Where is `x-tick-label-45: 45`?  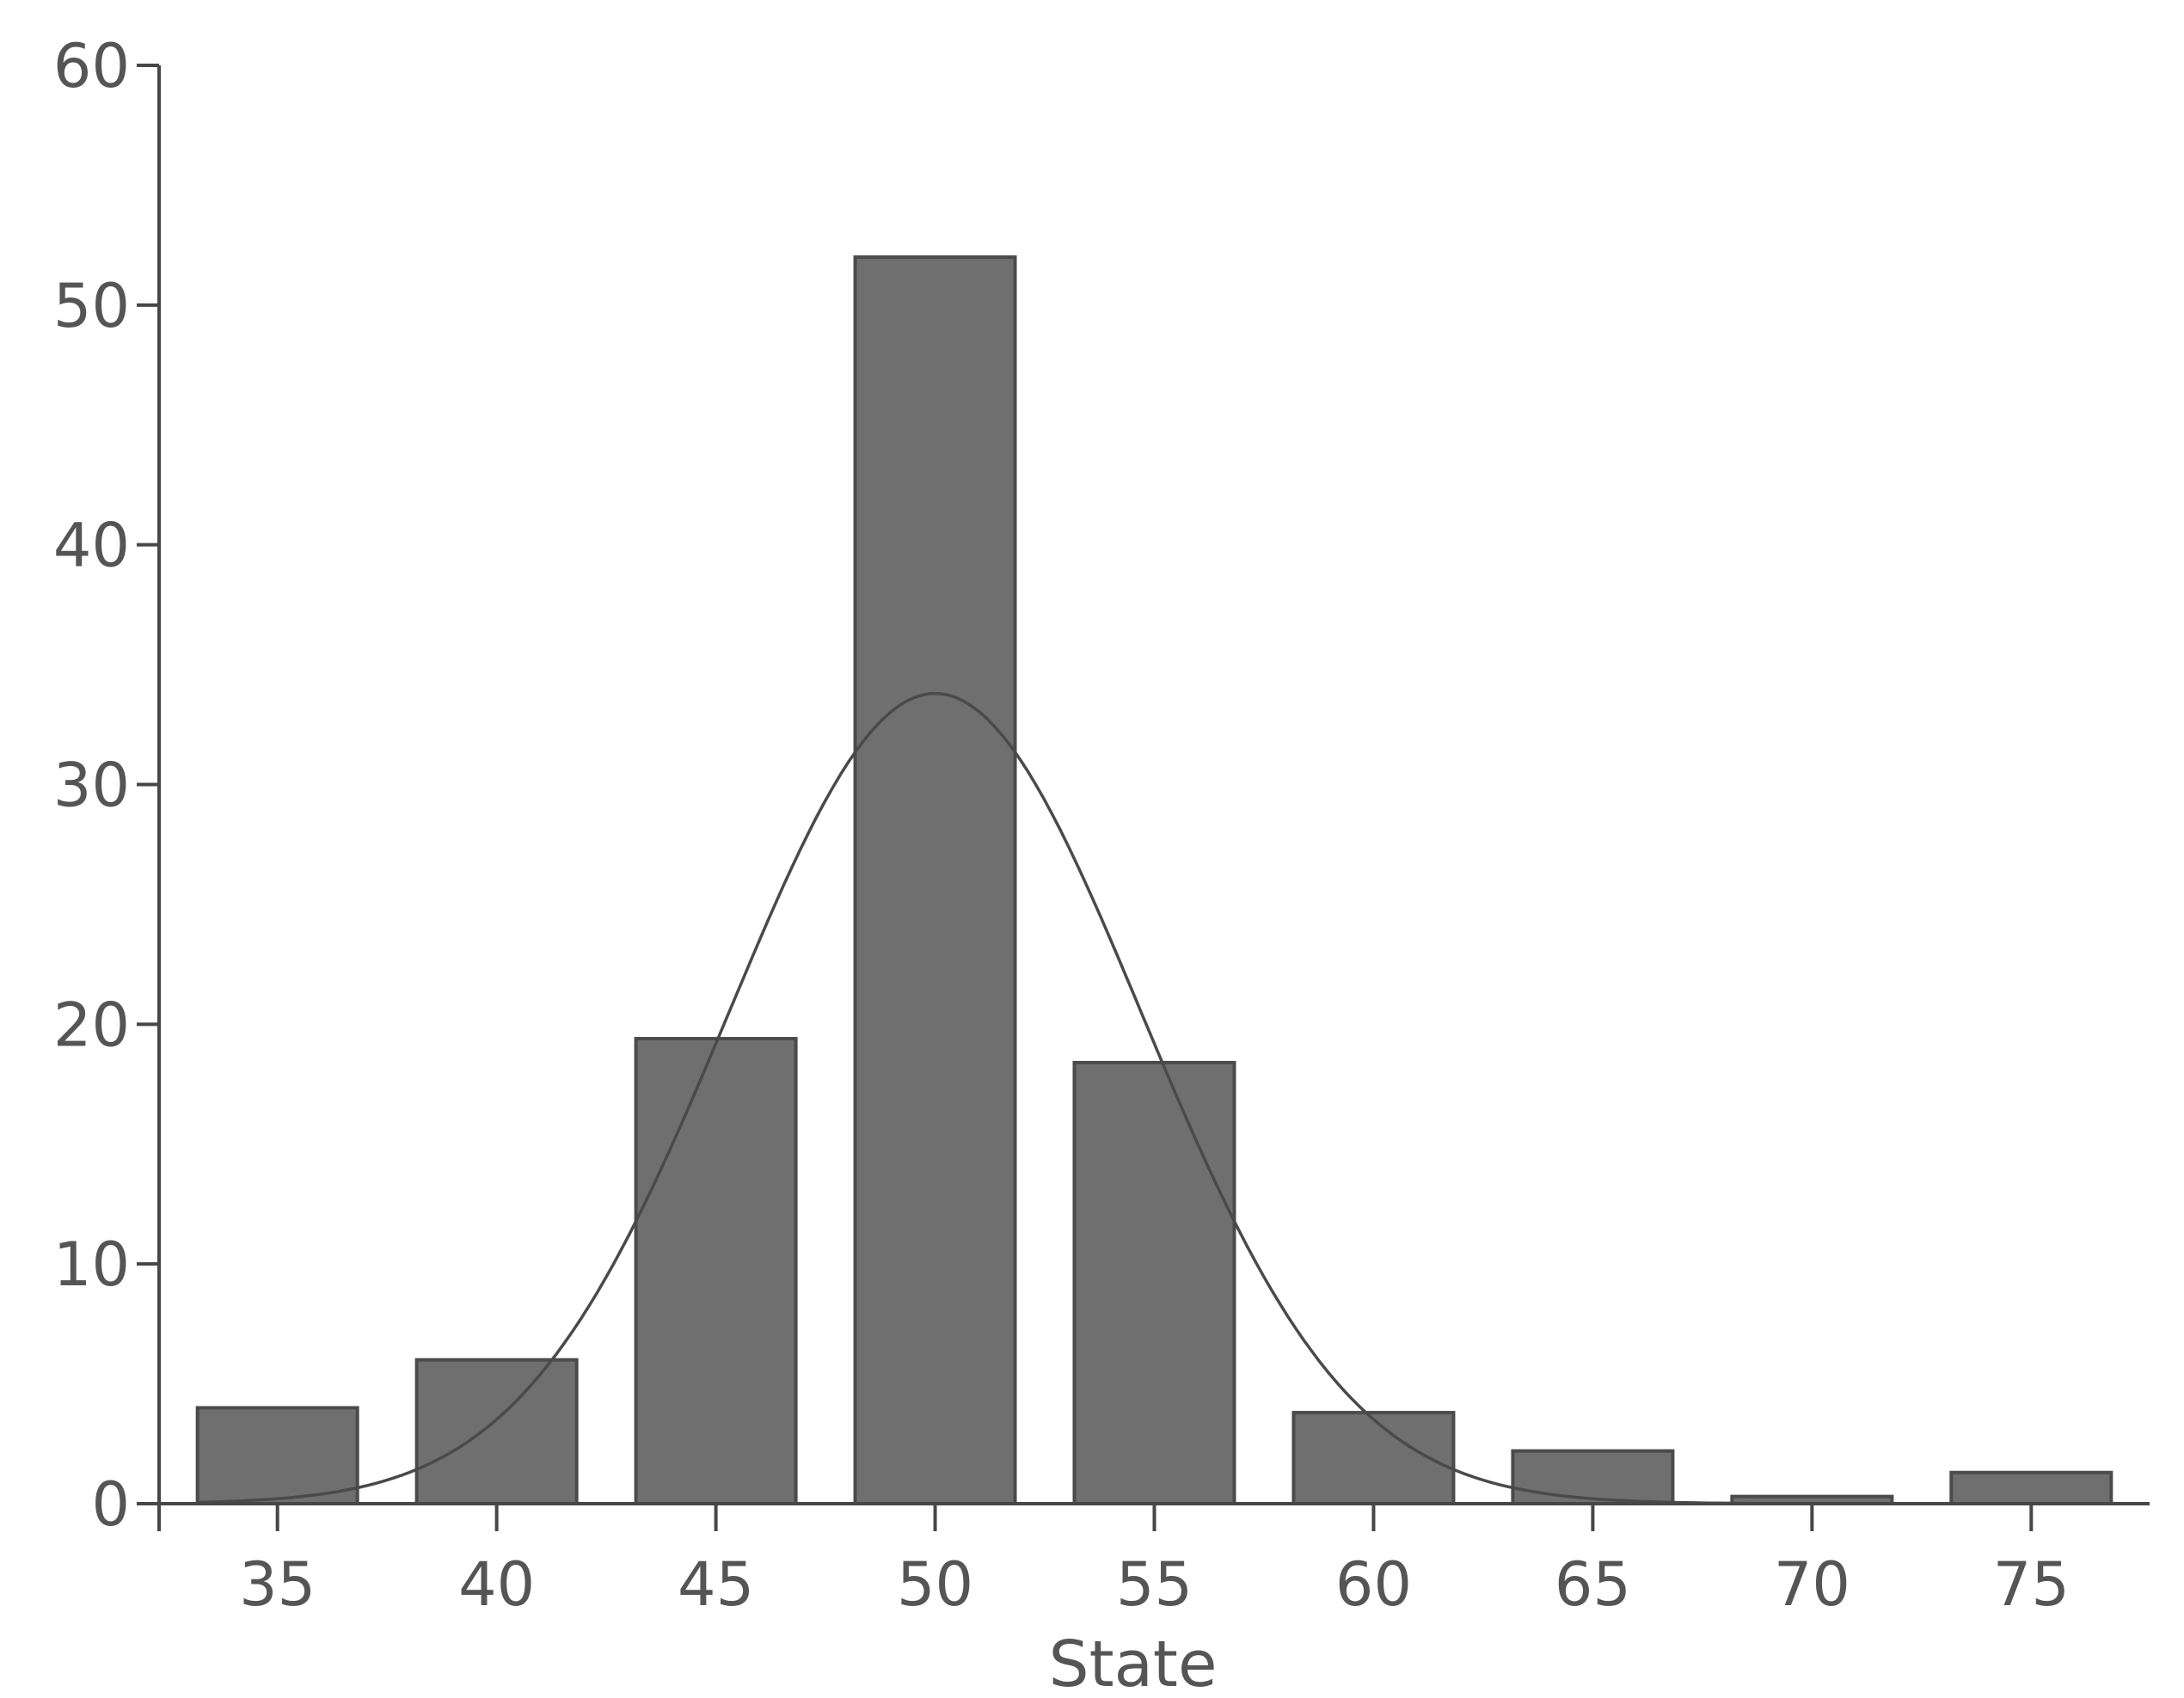
x-tick-label-45: 45 is located at coordinates (716, 1584).